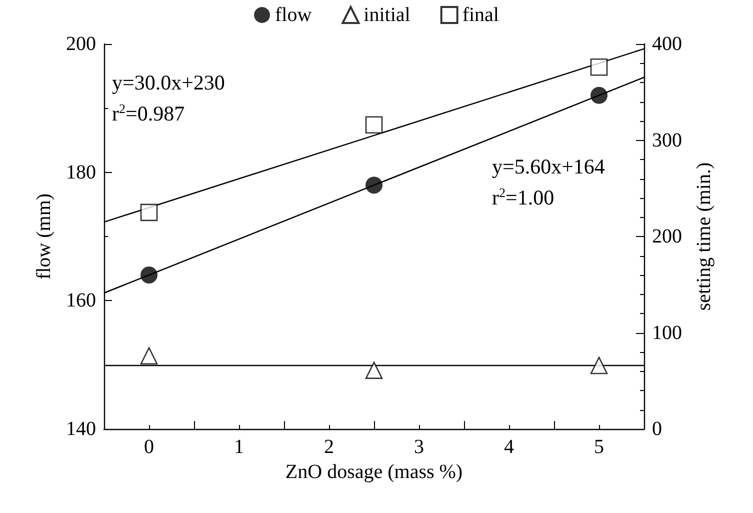 The height and width of the screenshot is (513, 753). I want to click on x-axis-title: ZnO dosage (mass %), so click(374, 471).